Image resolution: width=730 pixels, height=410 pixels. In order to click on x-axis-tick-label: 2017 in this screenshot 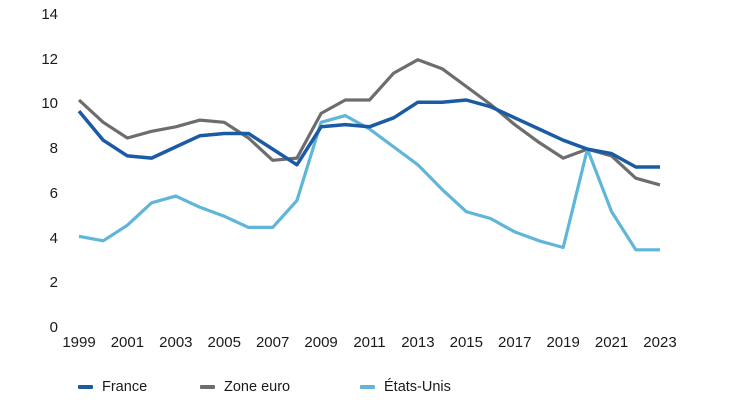, I will do `click(515, 342)`.